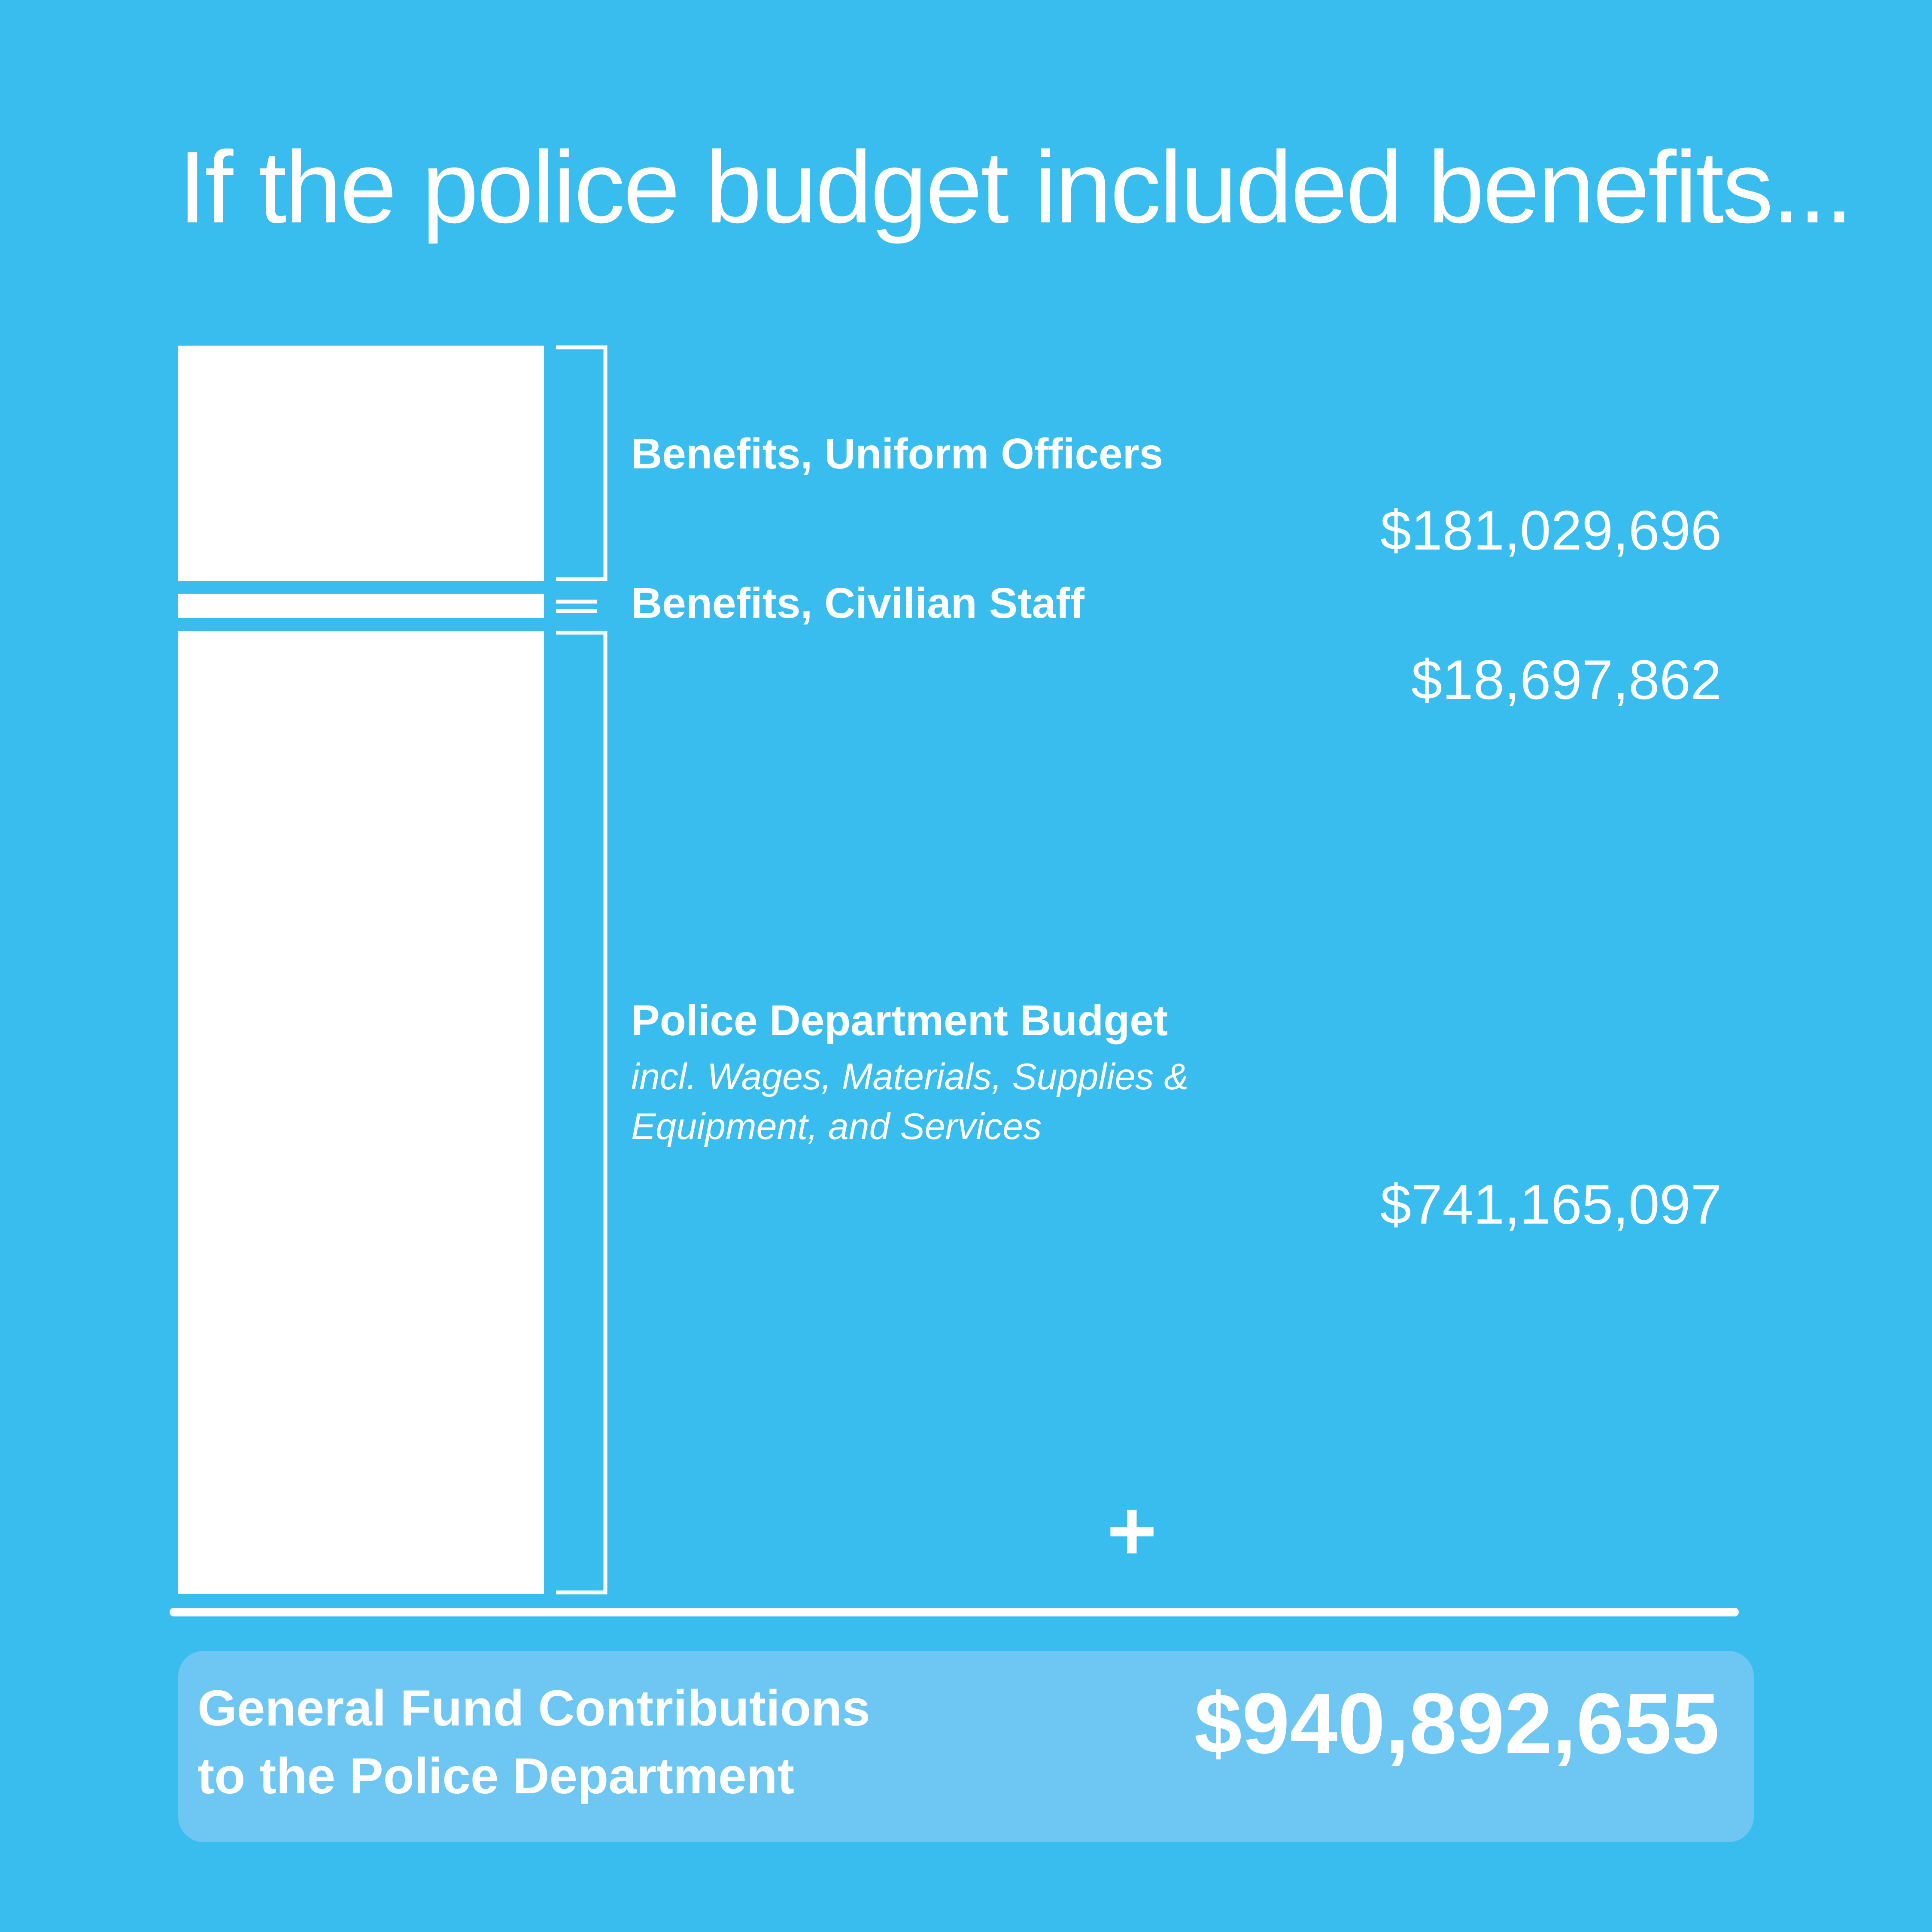 Image resolution: width=1932 pixels, height=1932 pixels. Describe the element at coordinates (1132, 1531) in the screenshot. I see `plus-sign: +` at that location.